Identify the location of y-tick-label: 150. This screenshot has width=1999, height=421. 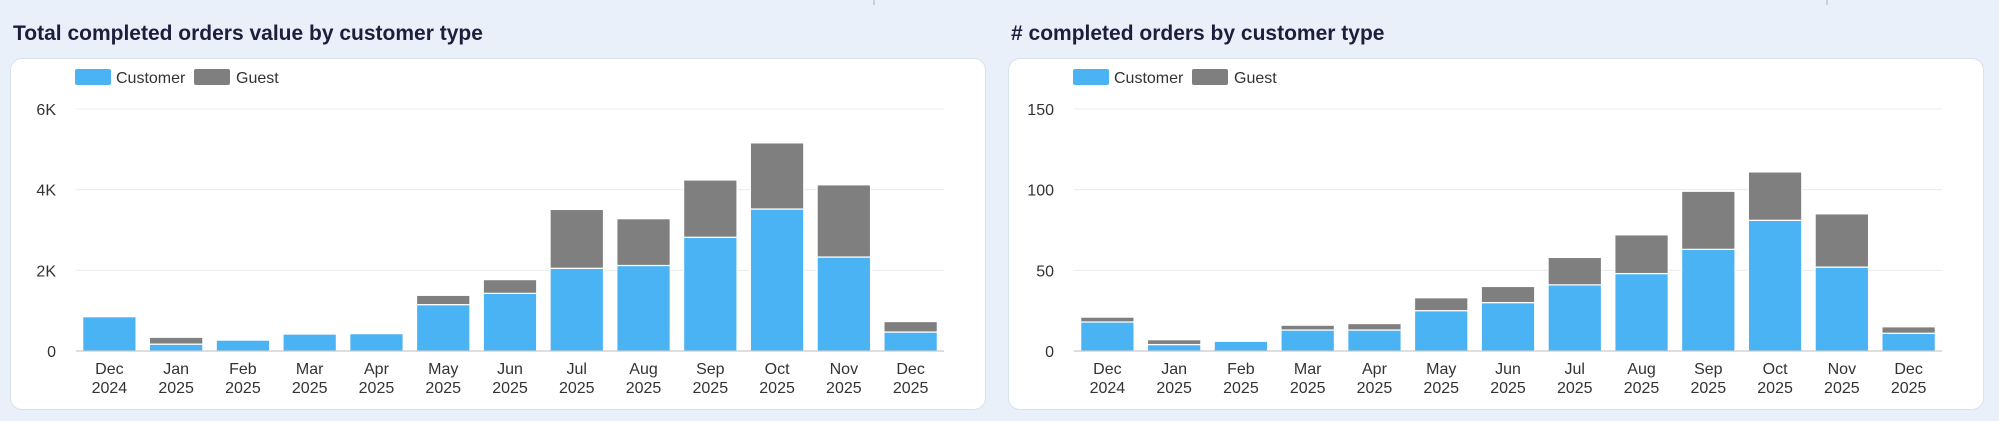
(1040, 110).